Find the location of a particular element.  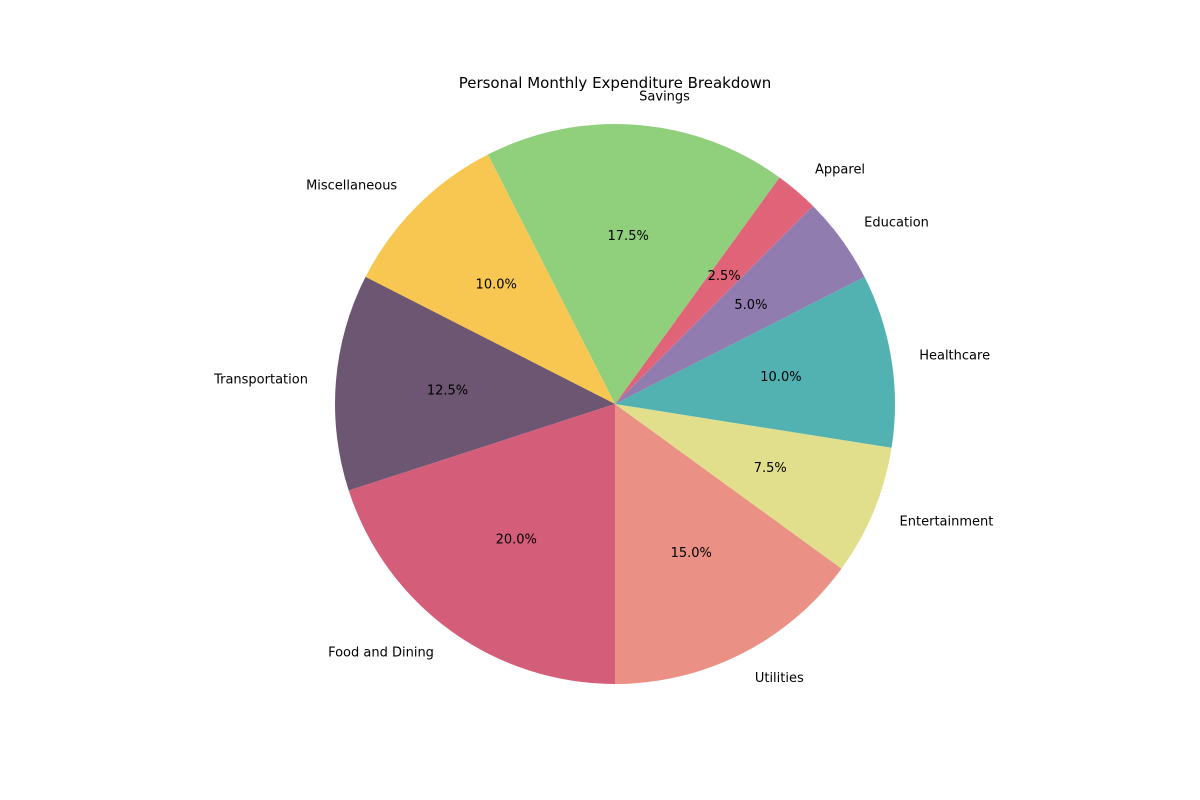

pie-slice-miscellaneous is located at coordinates (490, 279).